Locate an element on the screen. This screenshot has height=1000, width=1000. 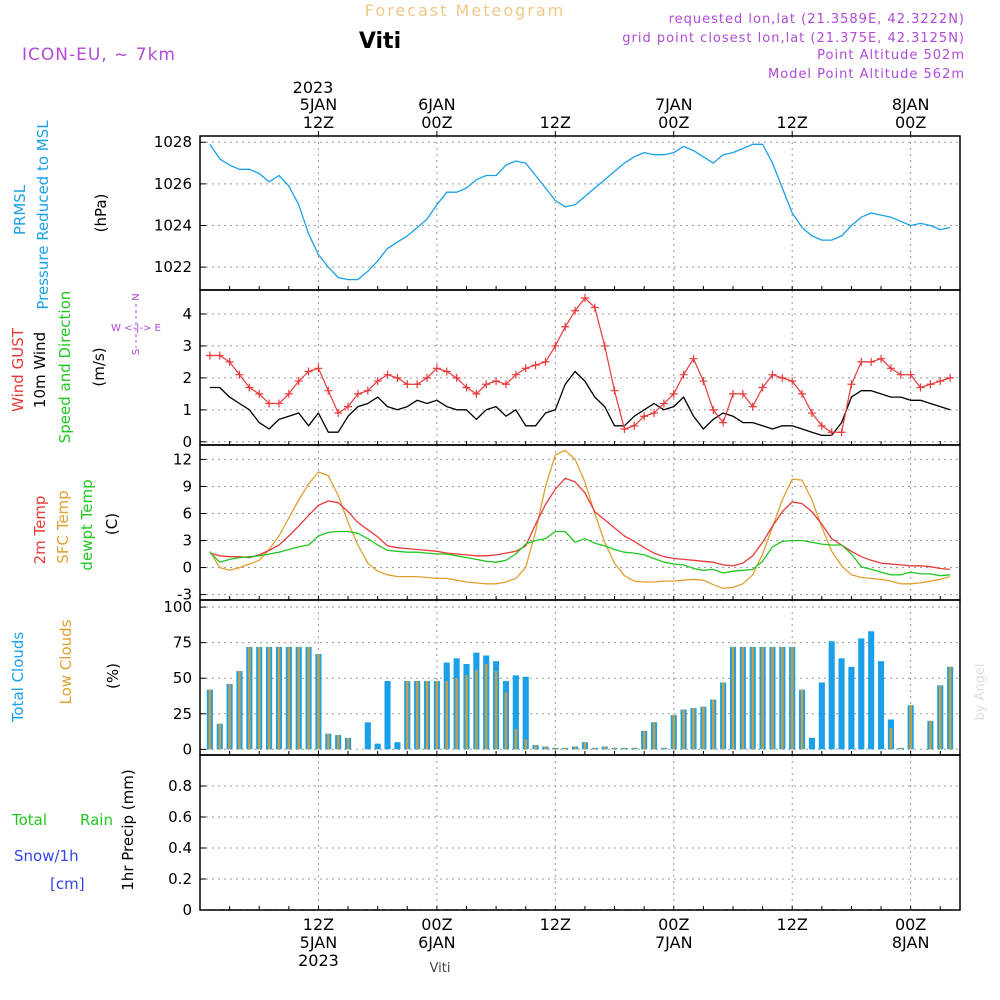
dewpt-temp-line is located at coordinates (580, 553).